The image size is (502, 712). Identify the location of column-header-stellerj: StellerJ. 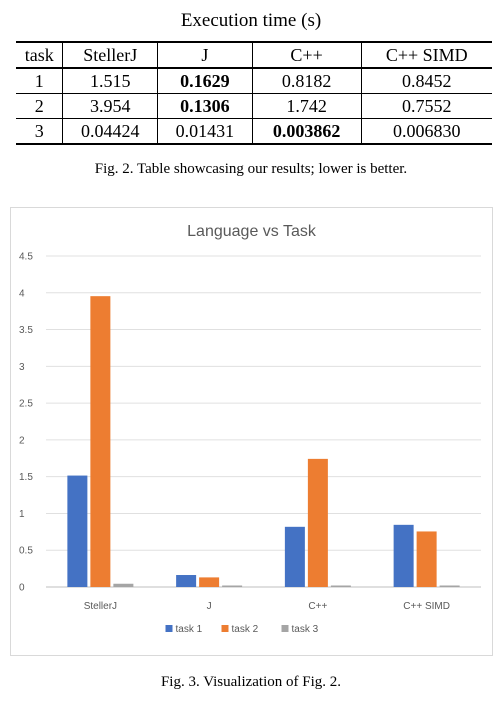
(110, 55).